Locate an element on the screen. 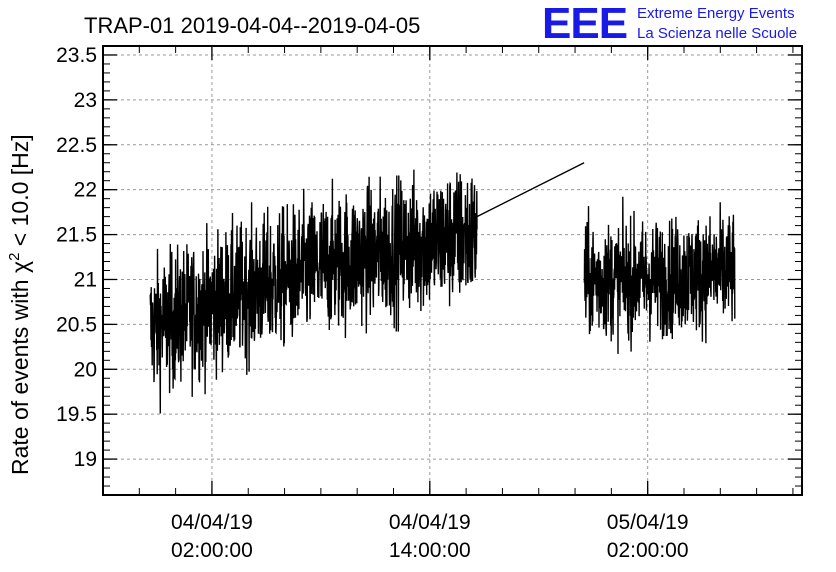  series-gap-connector is located at coordinates (530, 190).